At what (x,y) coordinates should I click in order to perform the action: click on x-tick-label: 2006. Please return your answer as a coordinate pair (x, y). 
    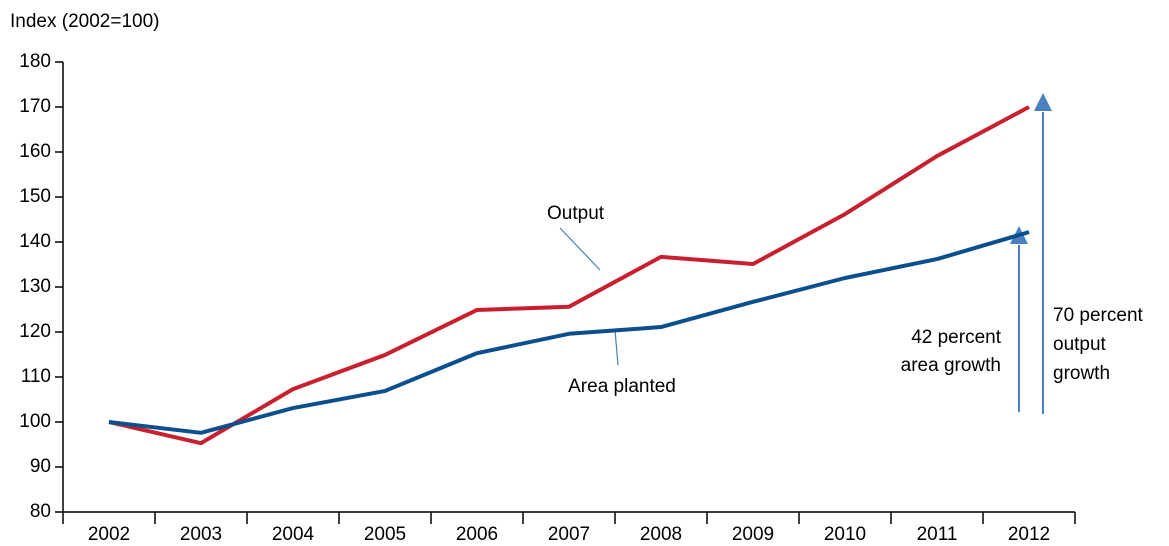
    Looking at the image, I should click on (477, 534).